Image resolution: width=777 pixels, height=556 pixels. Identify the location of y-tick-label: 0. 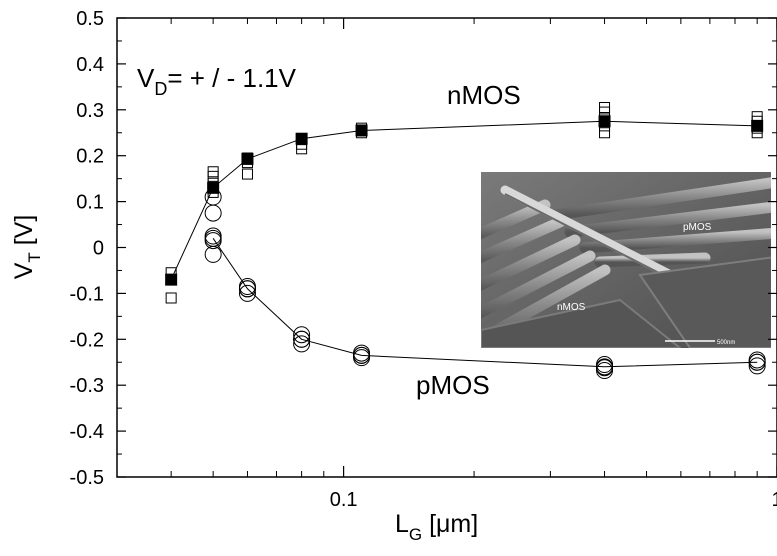
(98, 249).